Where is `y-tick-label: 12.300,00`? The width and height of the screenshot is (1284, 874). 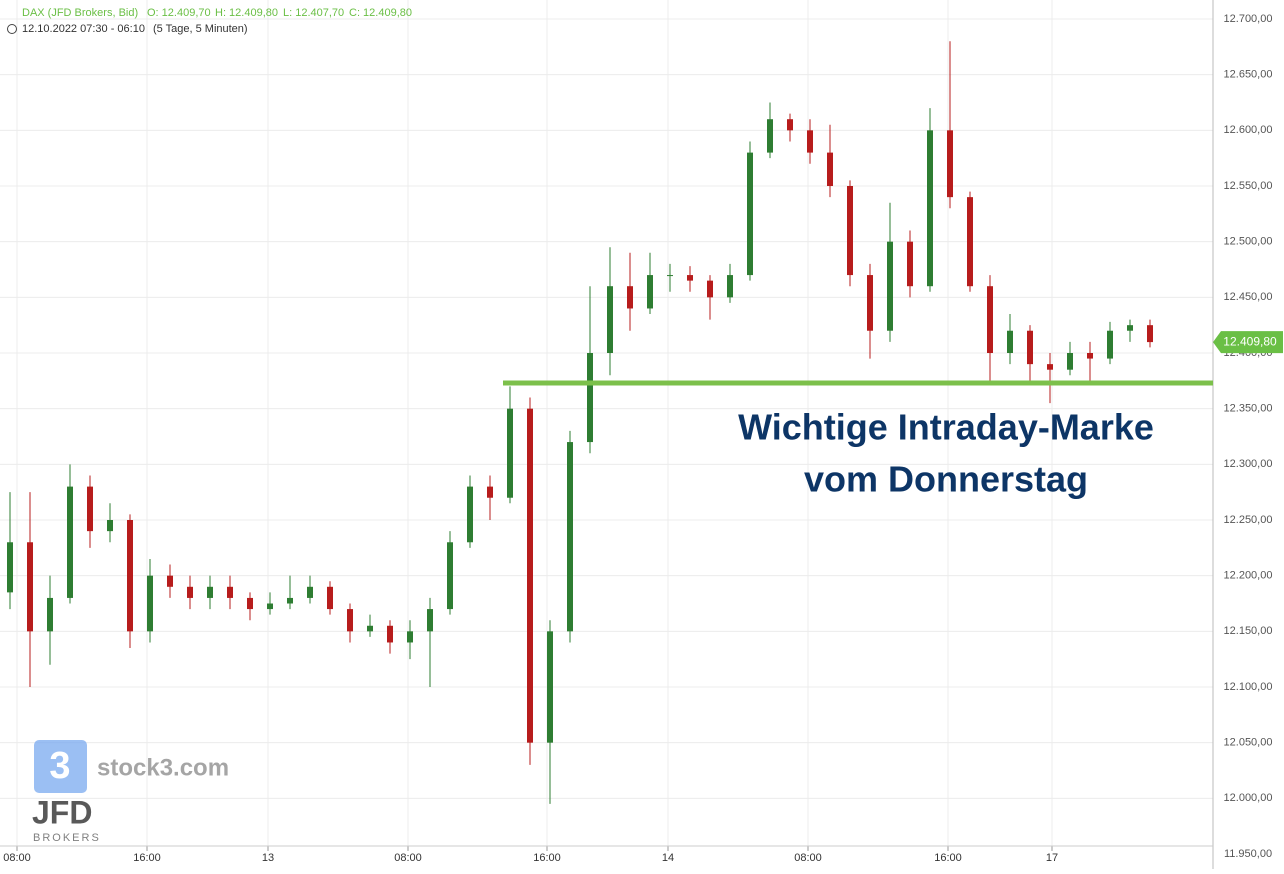 y-tick-label: 12.300,00 is located at coordinates (1248, 464).